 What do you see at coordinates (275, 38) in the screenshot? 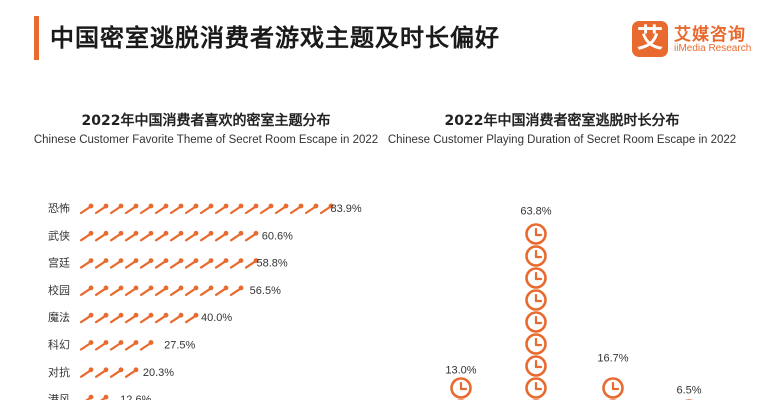
I see `page-title: 中国密室逃脱消费者游戏主题及时长偏好` at bounding box center [275, 38].